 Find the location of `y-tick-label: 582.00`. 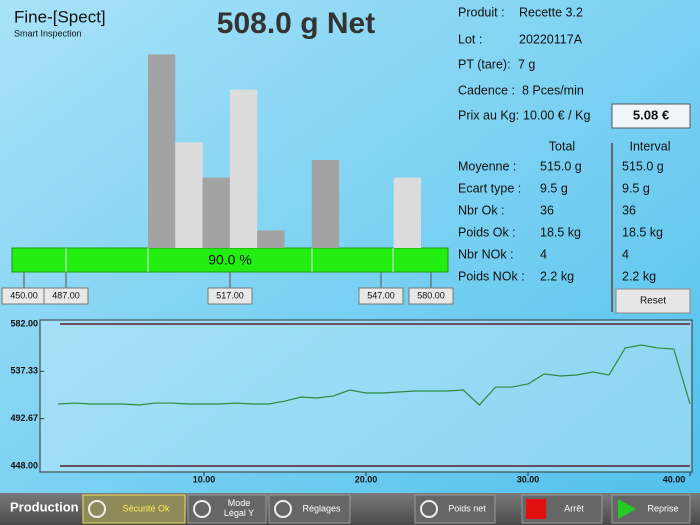

y-tick-label: 582.00 is located at coordinates (24, 323).